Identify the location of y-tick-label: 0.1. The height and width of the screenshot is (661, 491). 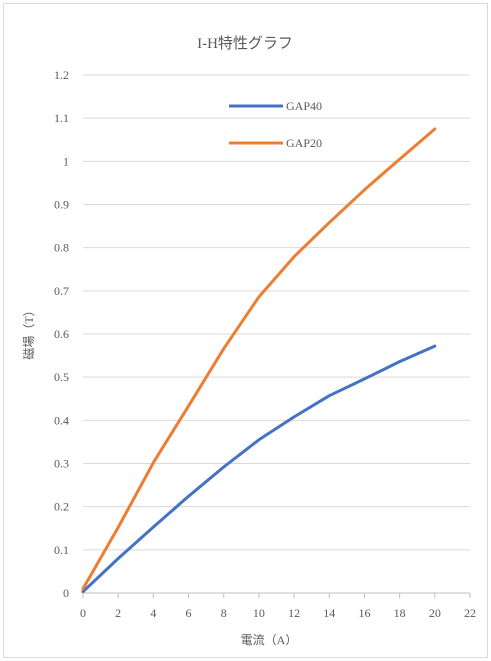
(61, 550).